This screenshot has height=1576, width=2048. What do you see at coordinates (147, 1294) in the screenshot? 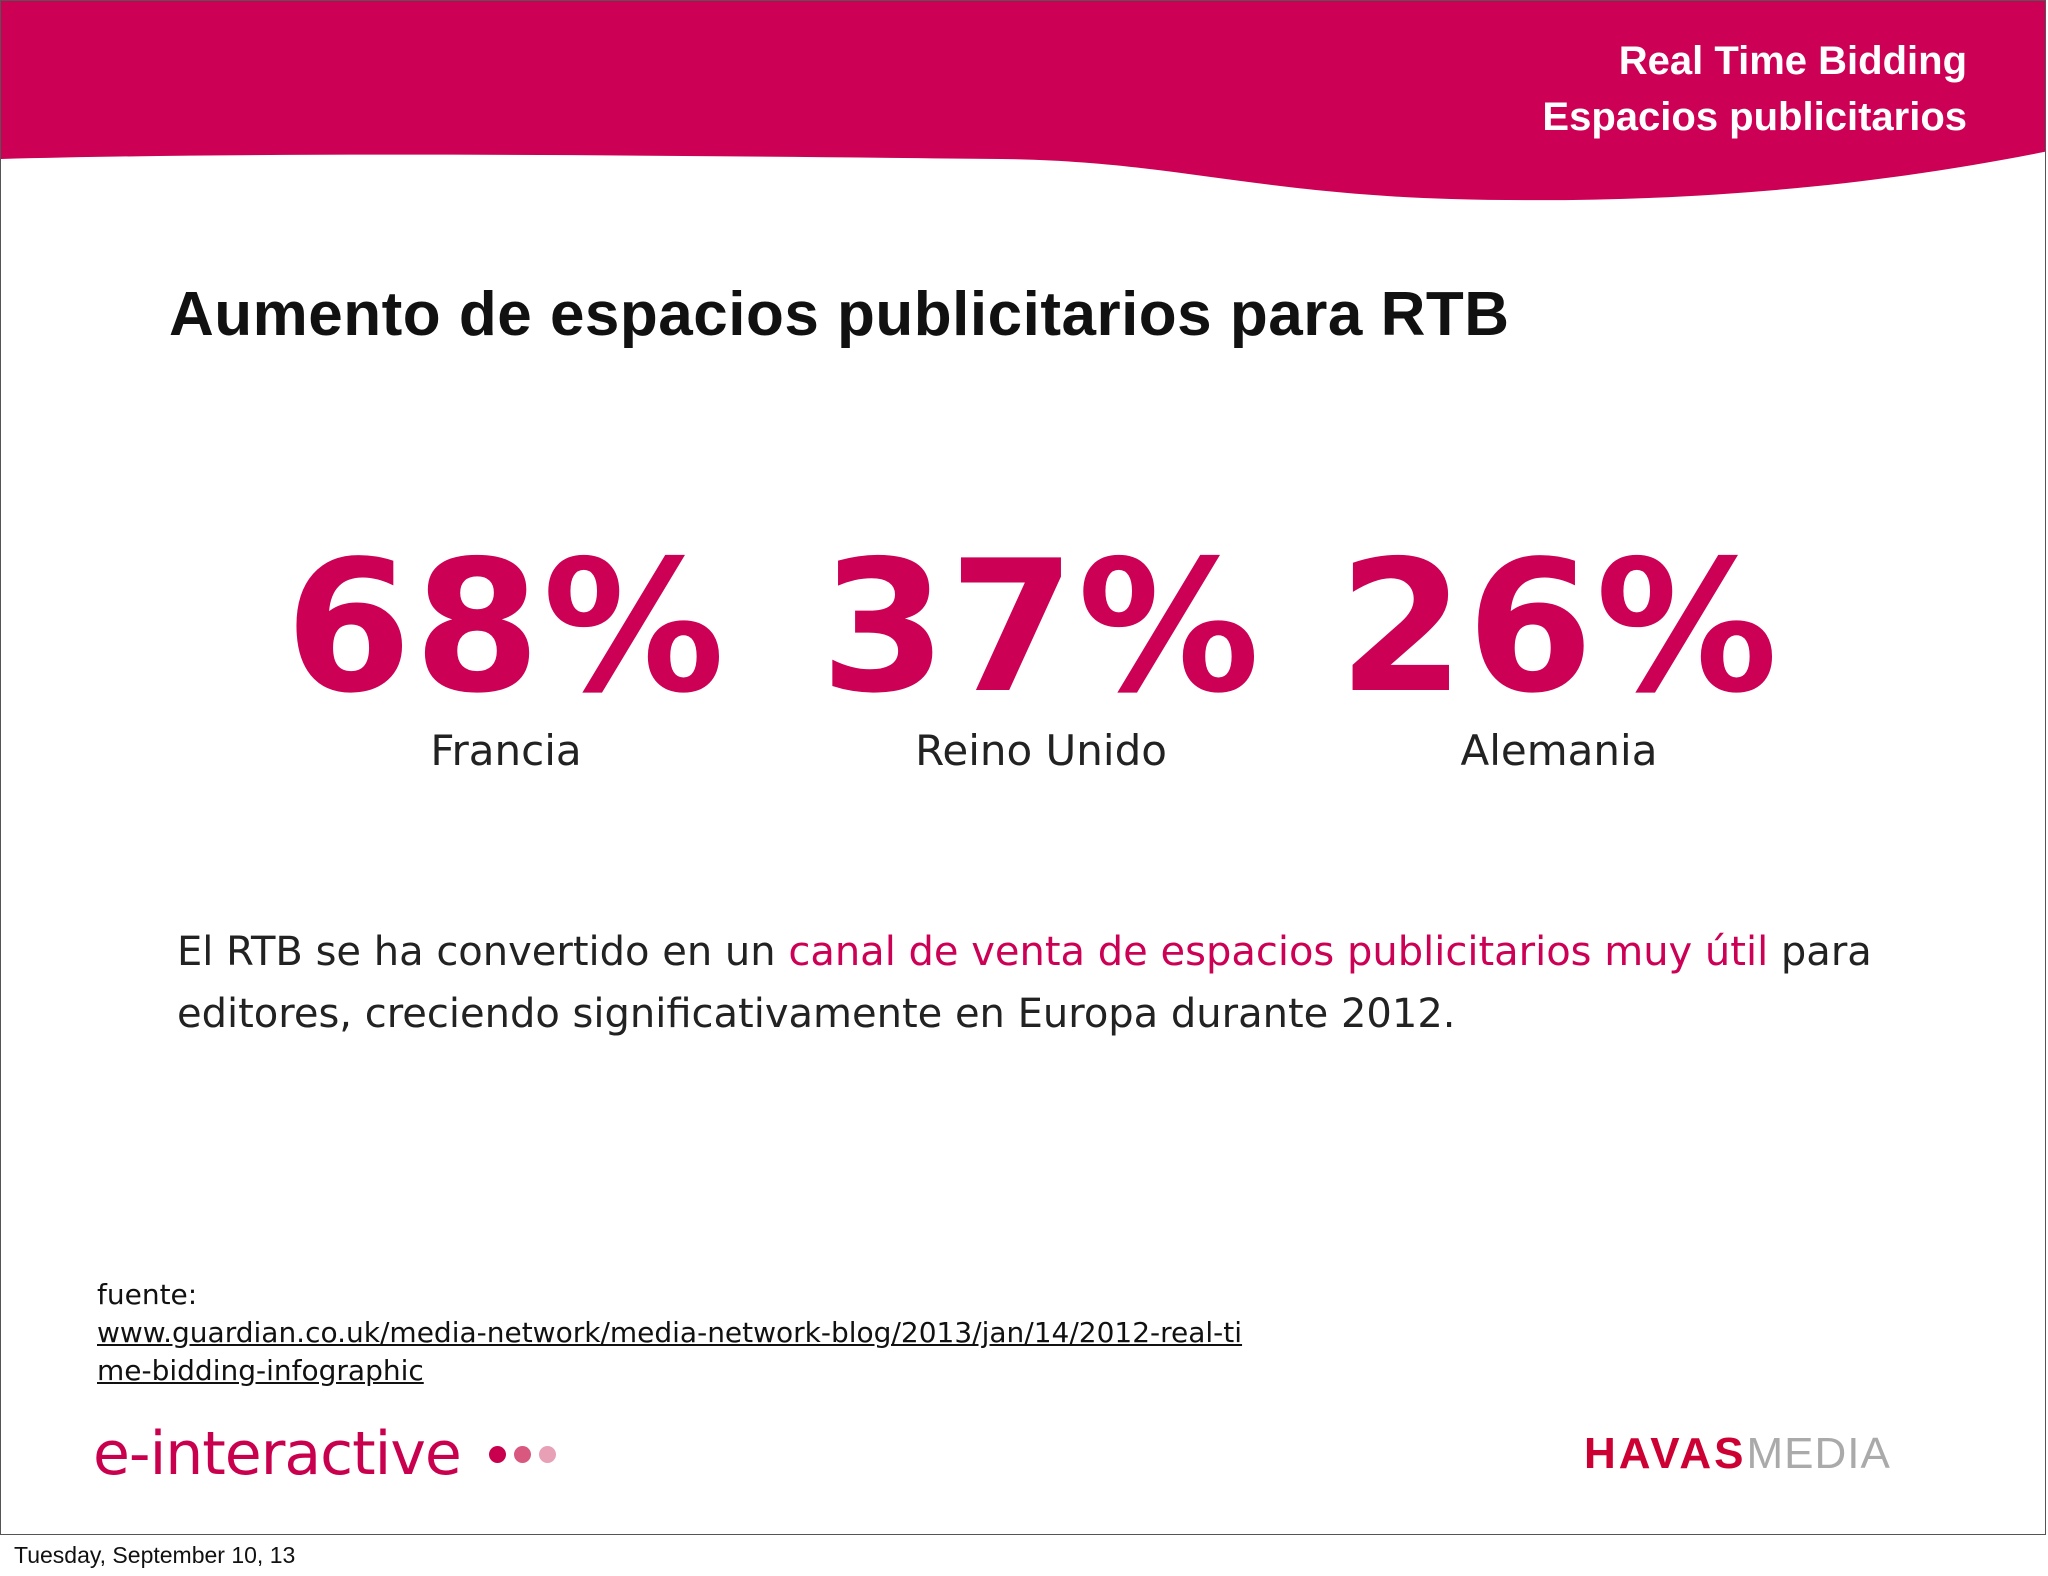
I see `source-label: fuente:` at bounding box center [147, 1294].